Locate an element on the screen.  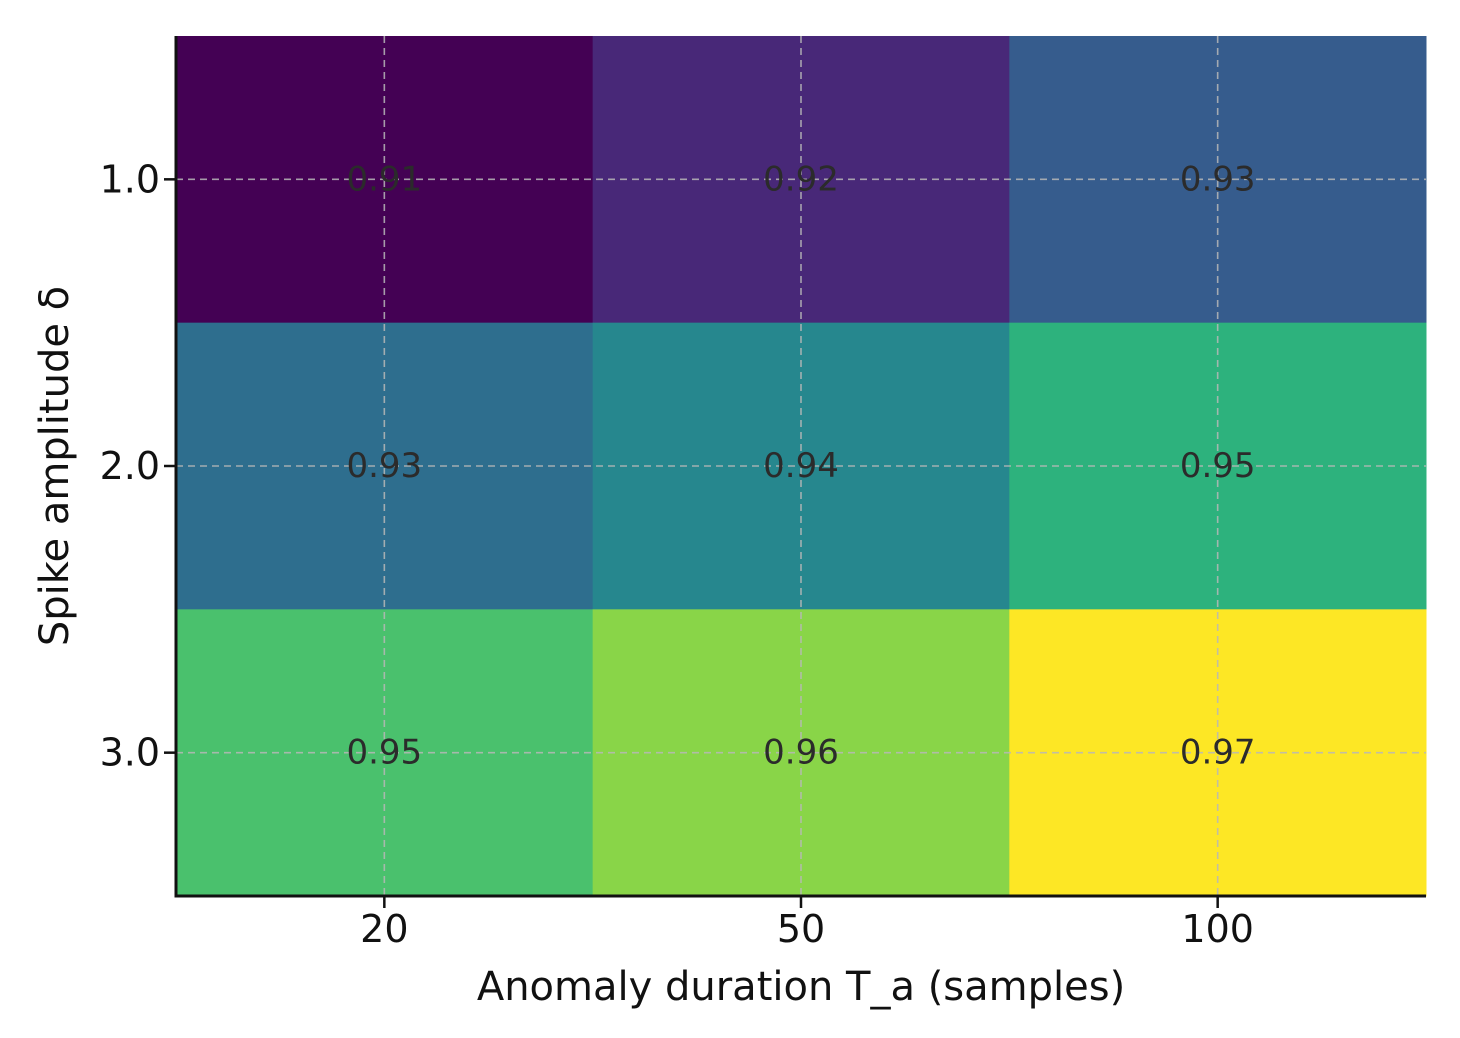
cell-value-label: 0.94 is located at coordinates (801, 466).